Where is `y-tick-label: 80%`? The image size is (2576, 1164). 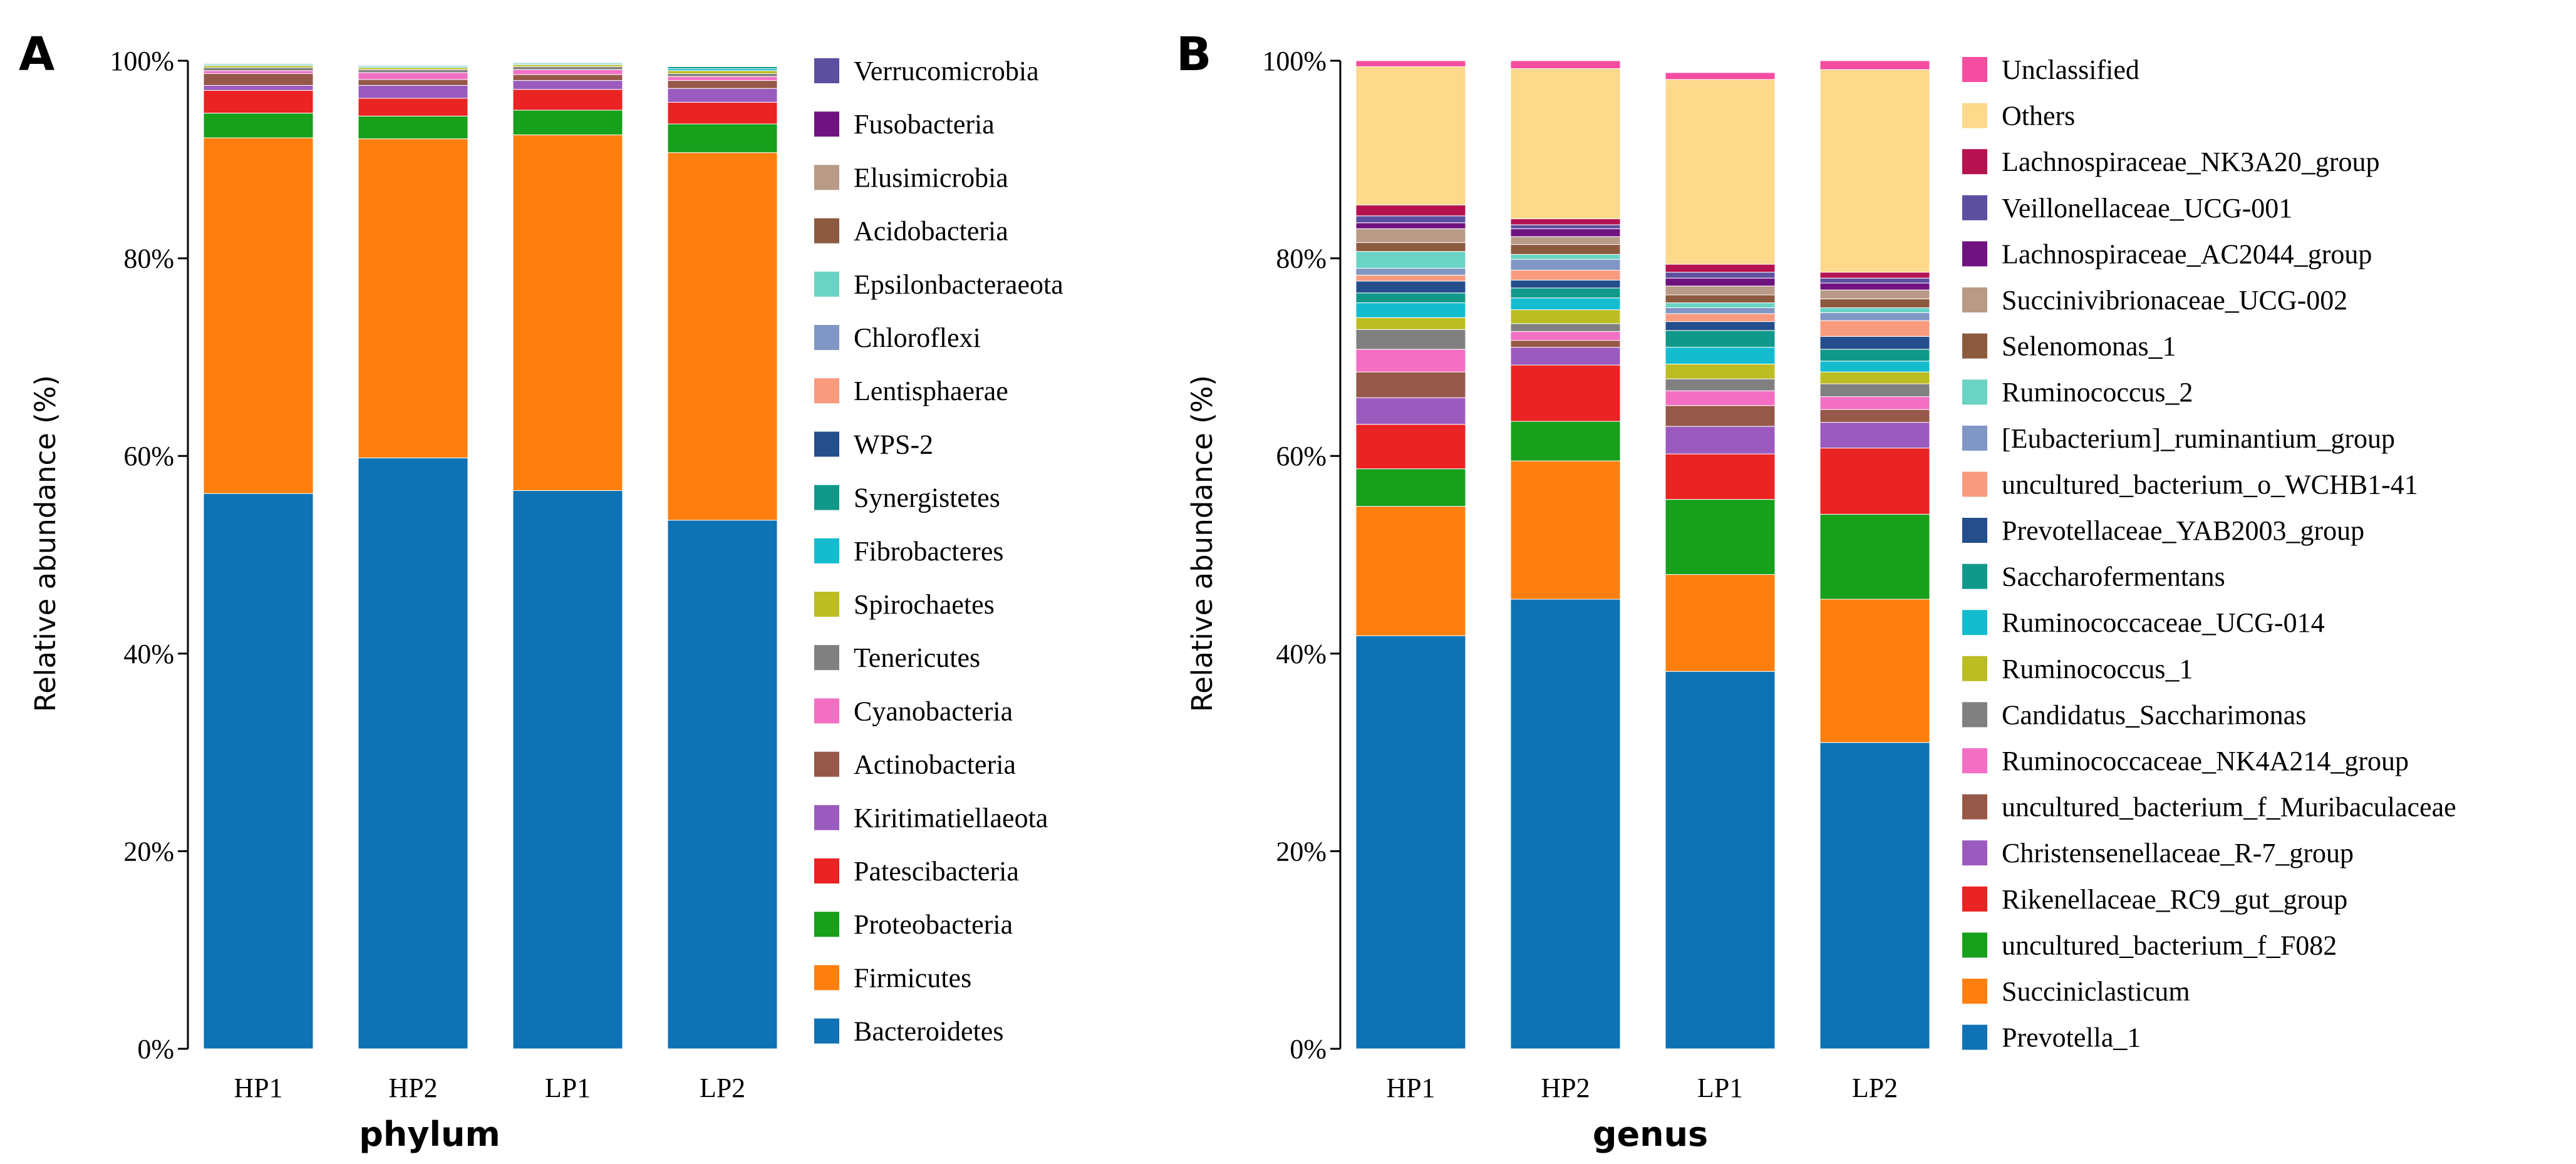 y-tick-label: 80% is located at coordinates (148, 259).